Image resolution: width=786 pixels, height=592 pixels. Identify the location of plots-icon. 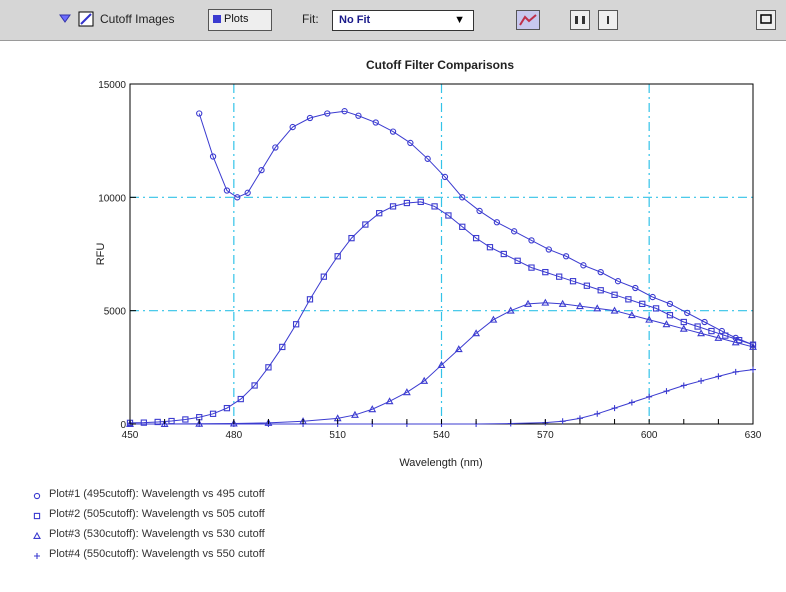
(217, 19).